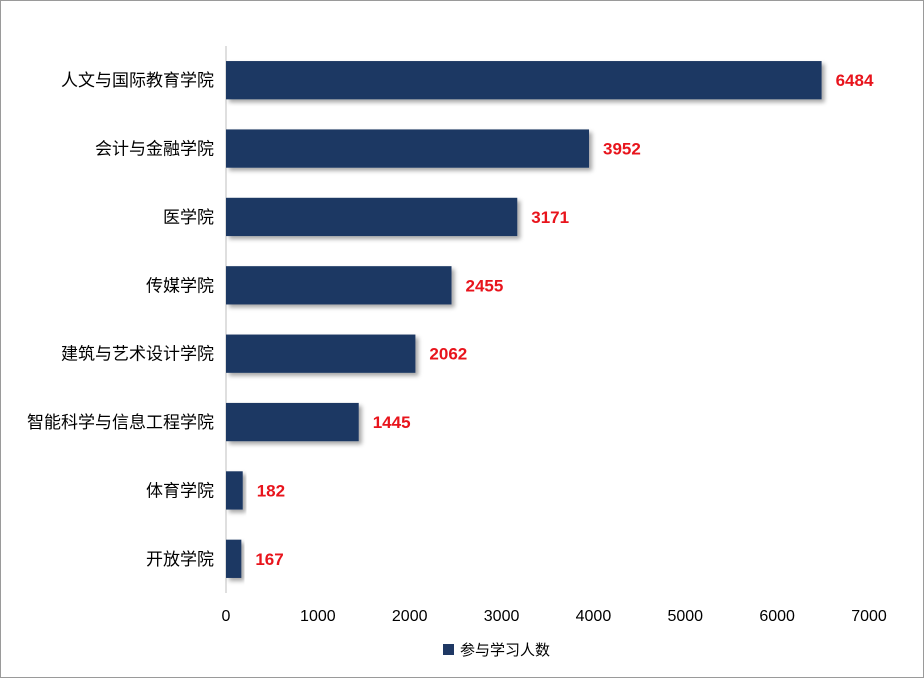  What do you see at coordinates (180, 560) in the screenshot?
I see `category-label: 开放学院` at bounding box center [180, 560].